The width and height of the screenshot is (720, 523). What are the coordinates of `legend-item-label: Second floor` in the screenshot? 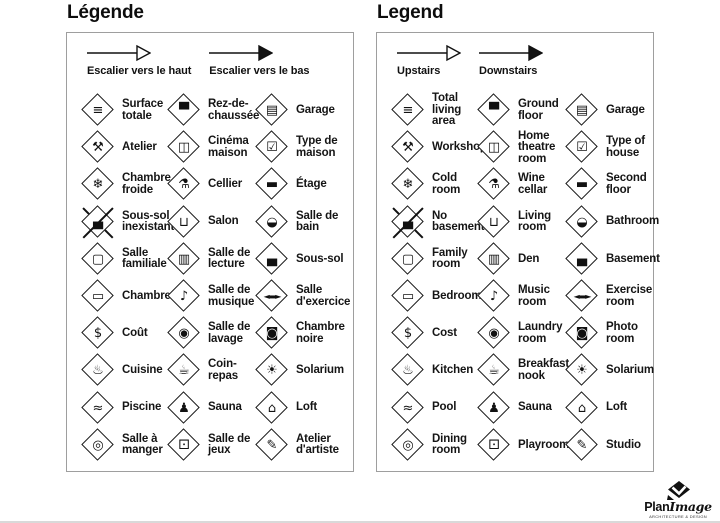 It's located at (626, 184).